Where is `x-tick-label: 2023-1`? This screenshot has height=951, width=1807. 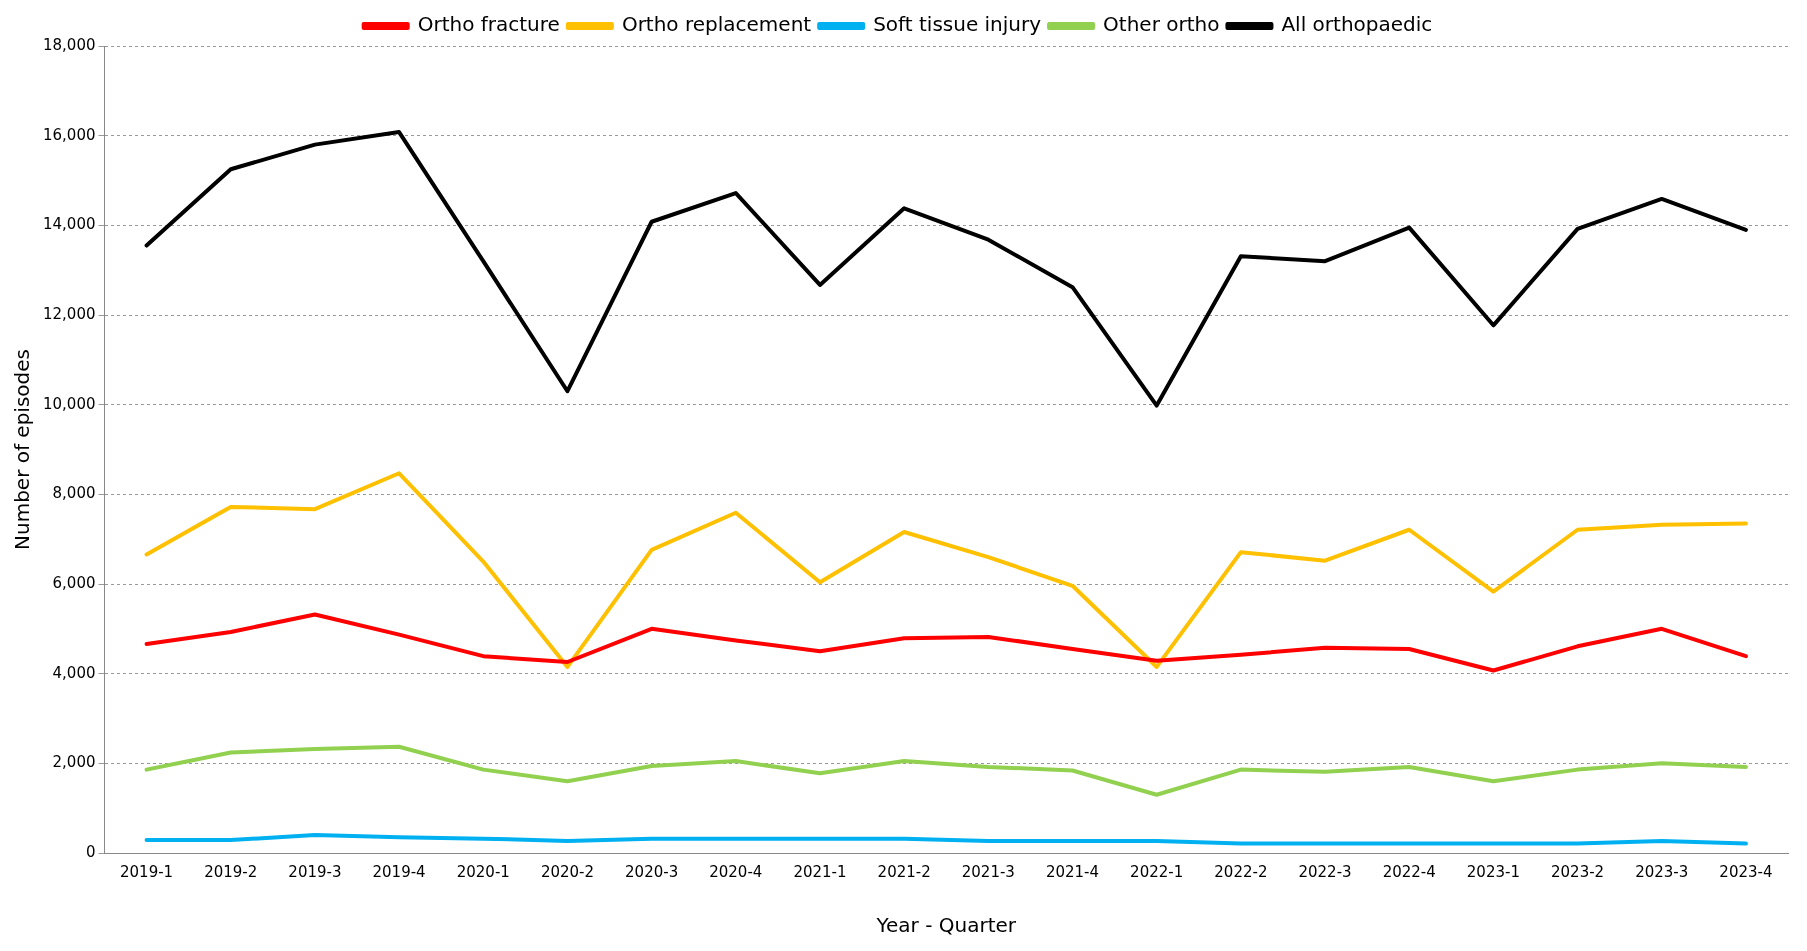
x-tick-label: 2023-1 is located at coordinates (1493, 871).